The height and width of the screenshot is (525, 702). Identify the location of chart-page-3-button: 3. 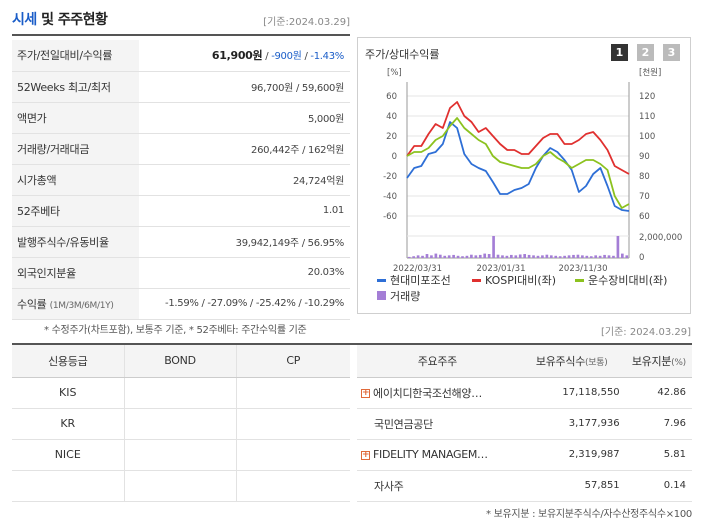
(671, 52).